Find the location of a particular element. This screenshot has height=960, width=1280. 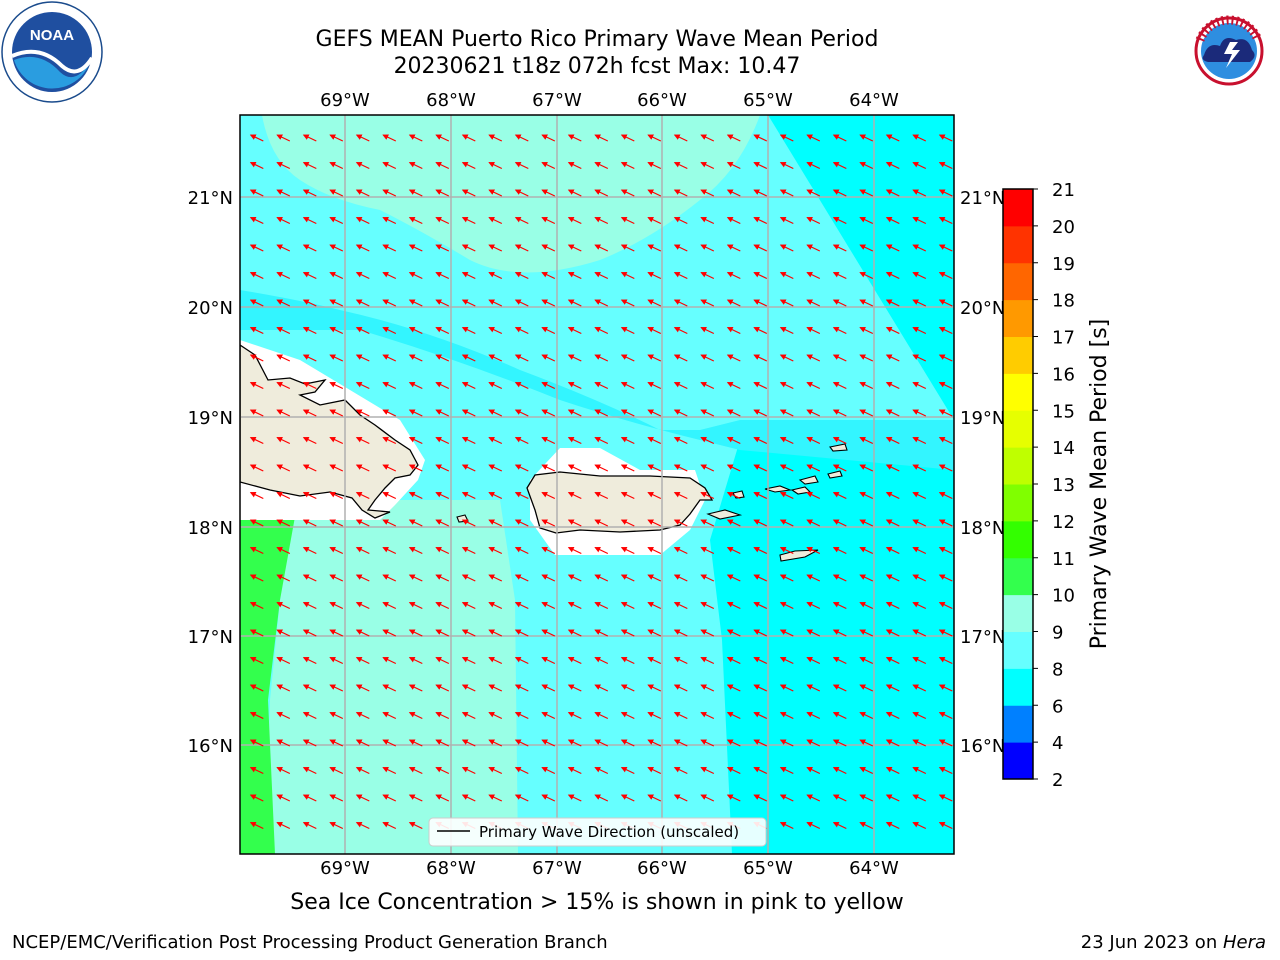

colorbar-tick-label: 13 is located at coordinates (1063, 485).